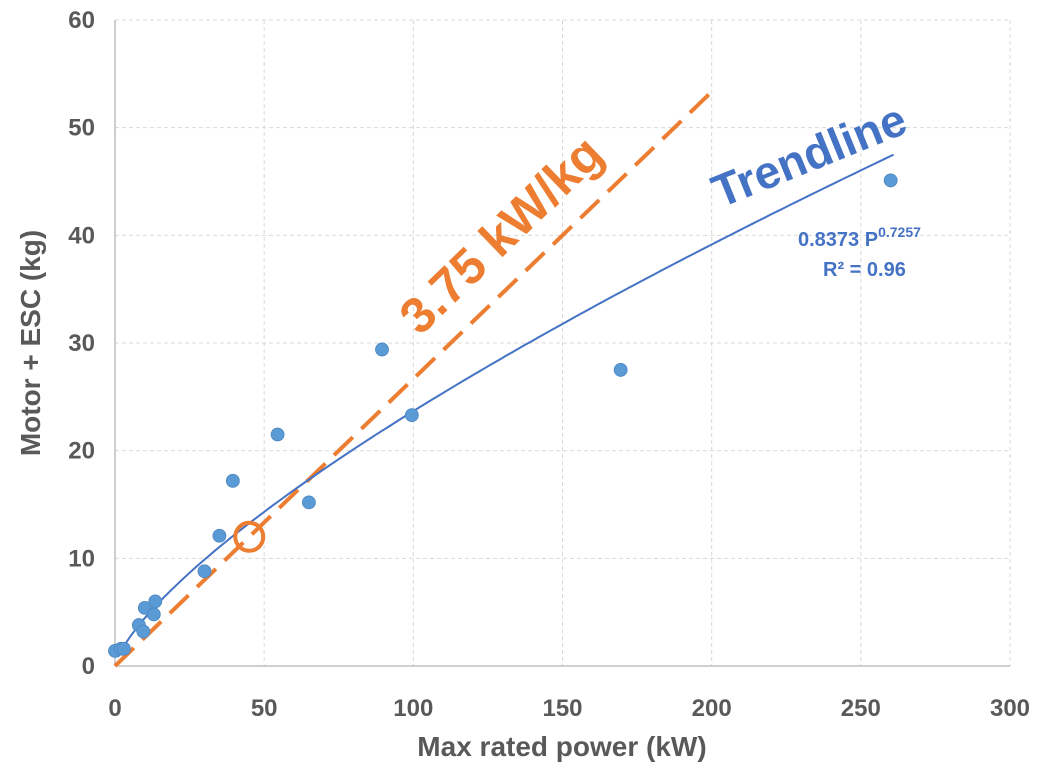 The height and width of the screenshot is (768, 1043). I want to click on x-tick-label: 300, so click(1010, 708).